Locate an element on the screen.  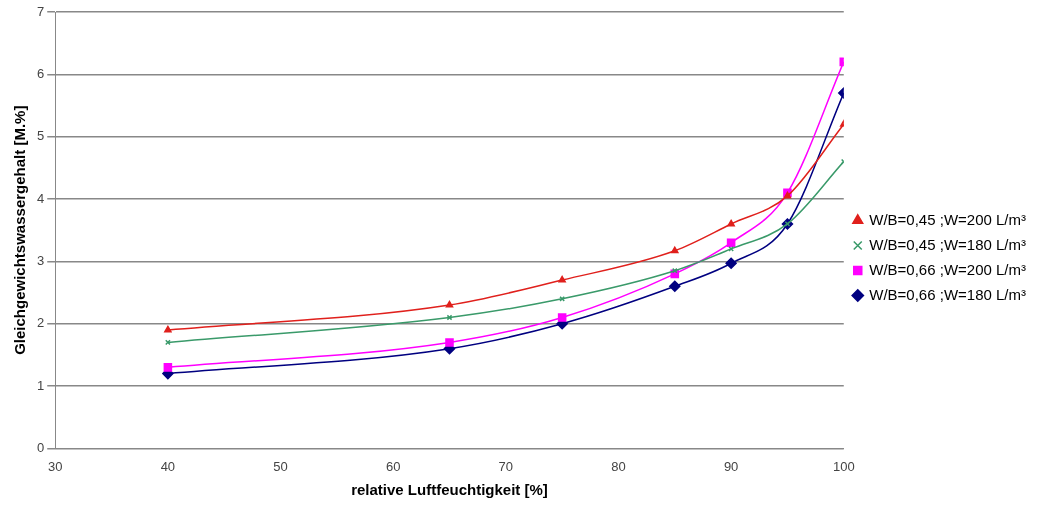
y-tick-label: 2 is located at coordinates (41, 323).